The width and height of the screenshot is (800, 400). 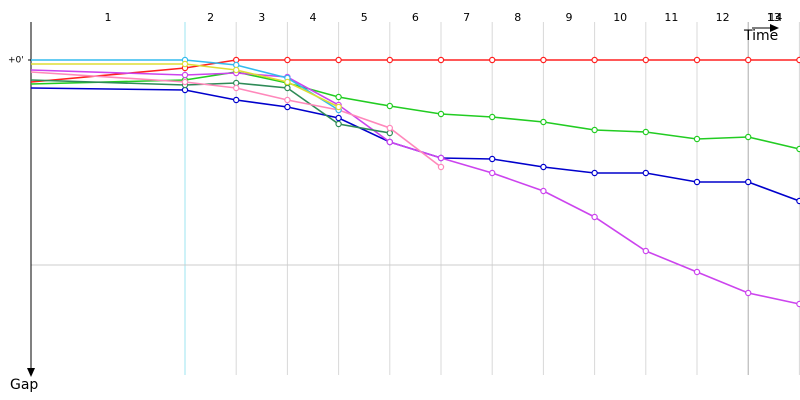 I want to click on lap-label: 13, so click(x=774, y=17).